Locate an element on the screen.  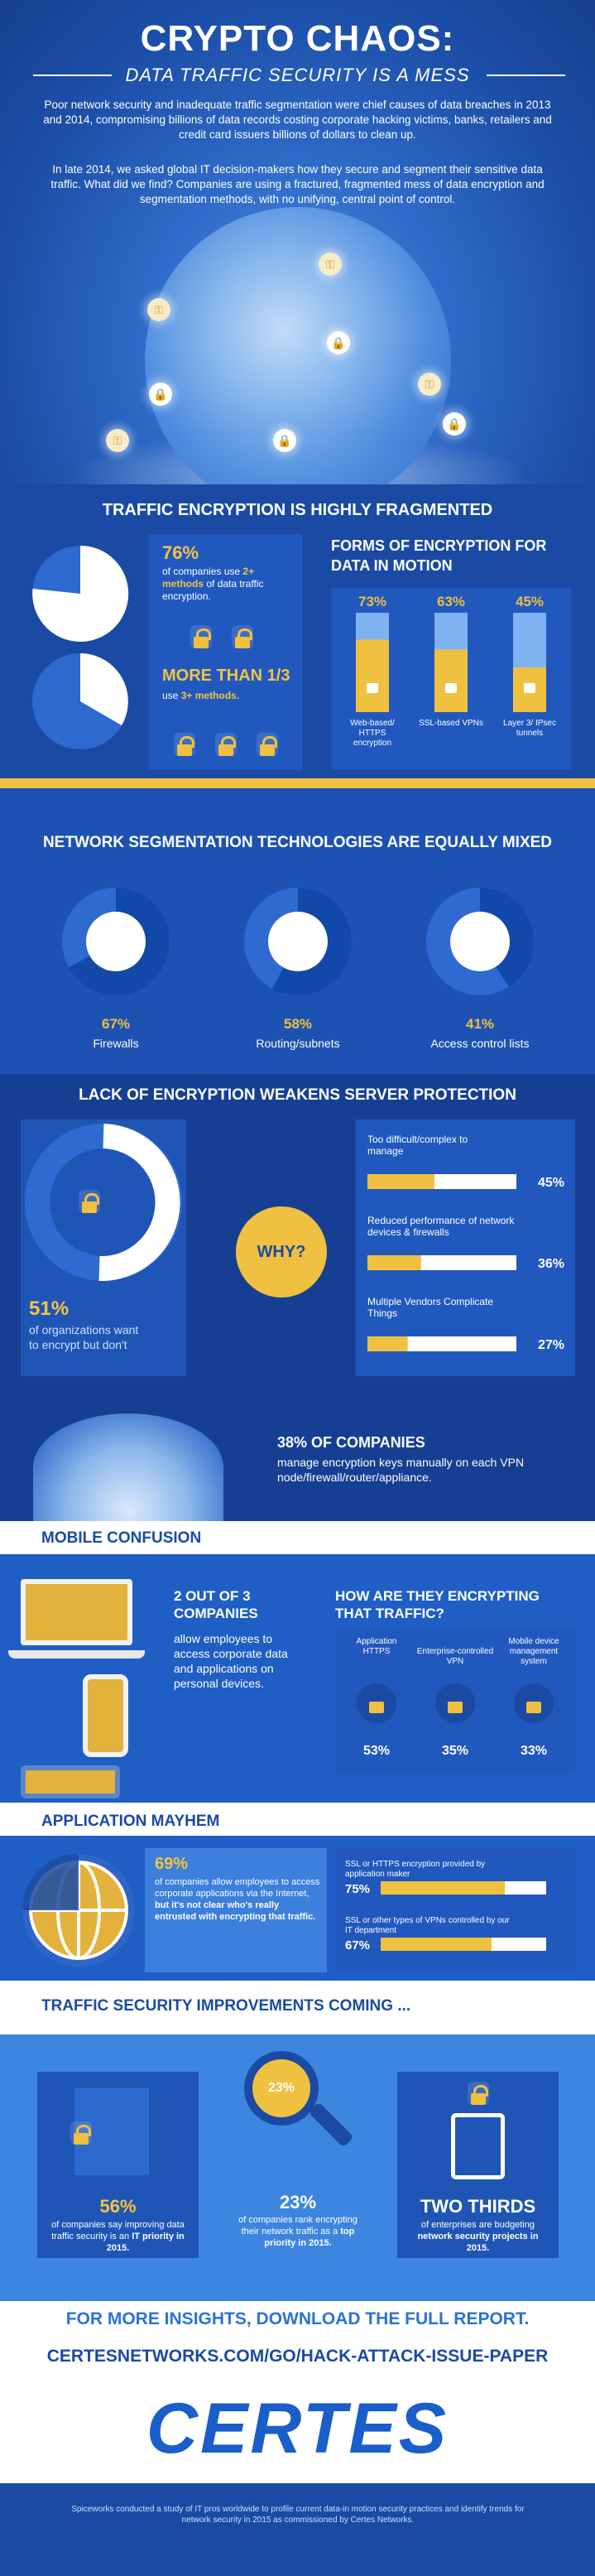
app-header-band: APPLICATION MAYHEM is located at coordinates (297, 1819).